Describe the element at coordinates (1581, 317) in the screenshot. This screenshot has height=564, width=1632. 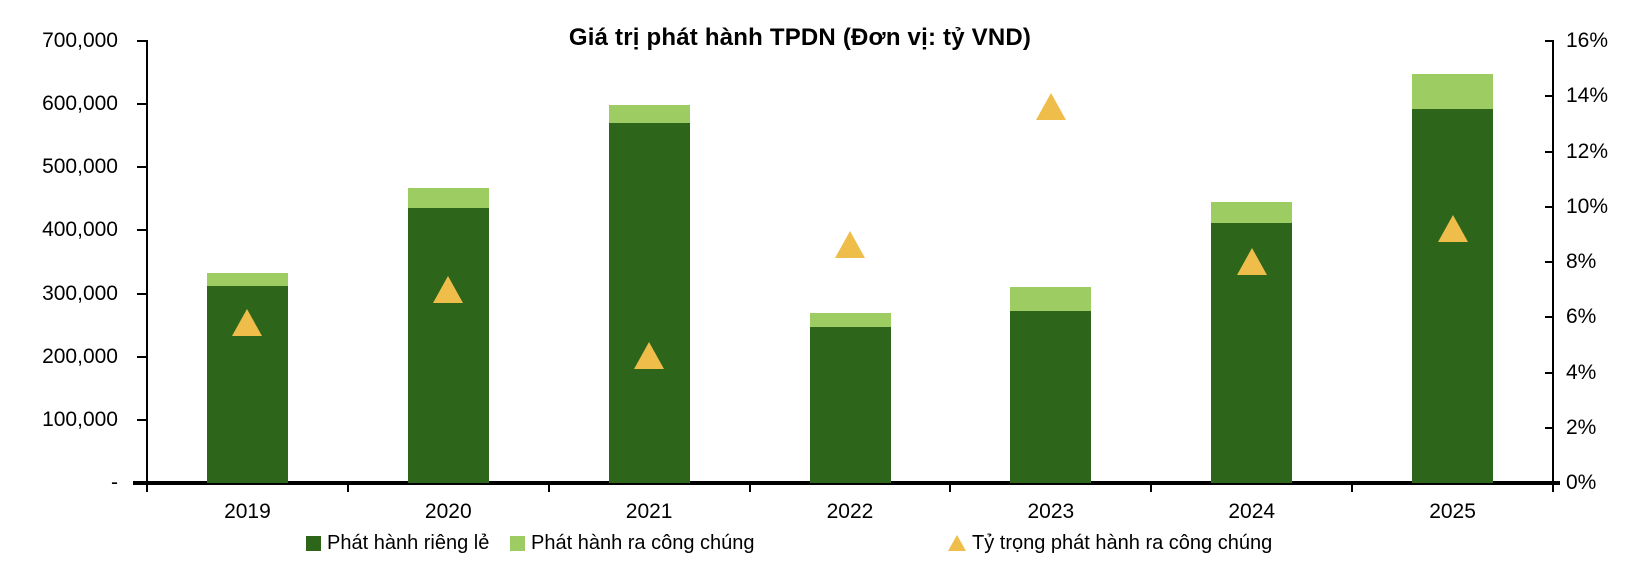
I see `right-axis-tick-label: 6%` at that location.